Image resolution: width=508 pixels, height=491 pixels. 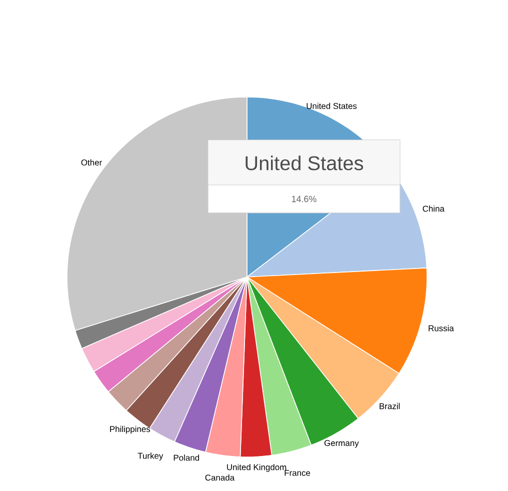 What do you see at coordinates (130, 430) in the screenshot?
I see `slice-label: Philippines` at bounding box center [130, 430].